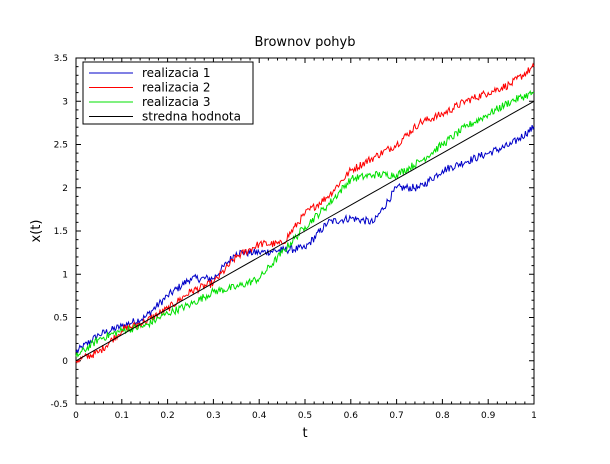 This screenshot has height=464, width=610. Describe the element at coordinates (305, 416) in the screenshot. I see `x-tick-label: 0.5` at that location.